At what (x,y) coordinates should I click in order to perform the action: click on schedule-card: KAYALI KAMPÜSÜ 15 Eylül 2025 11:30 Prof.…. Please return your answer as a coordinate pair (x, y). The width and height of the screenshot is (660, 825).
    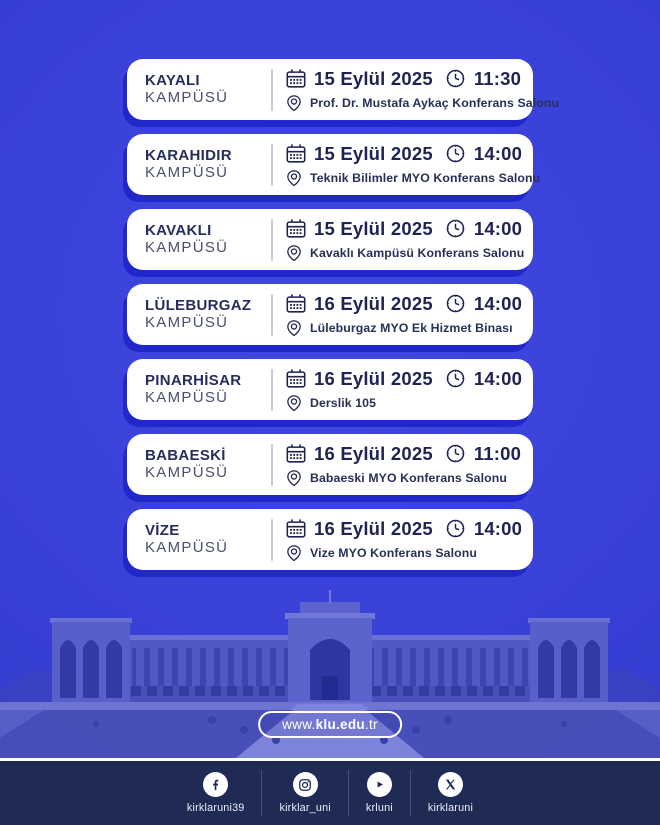
    Looking at the image, I should click on (343, 89).